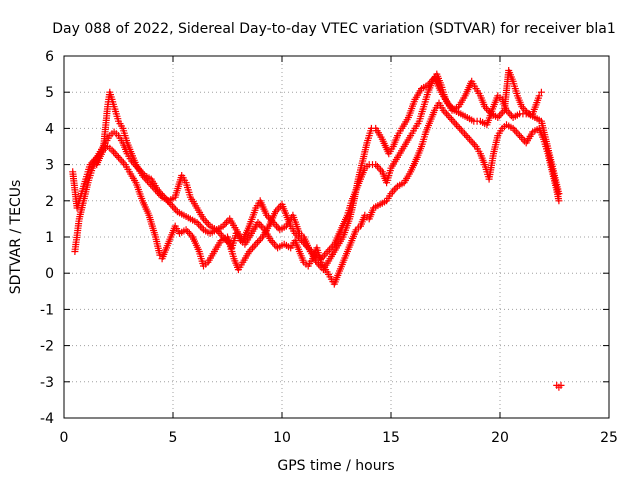  What do you see at coordinates (64, 438) in the screenshot?
I see `x-tick-label: 0` at bounding box center [64, 438].